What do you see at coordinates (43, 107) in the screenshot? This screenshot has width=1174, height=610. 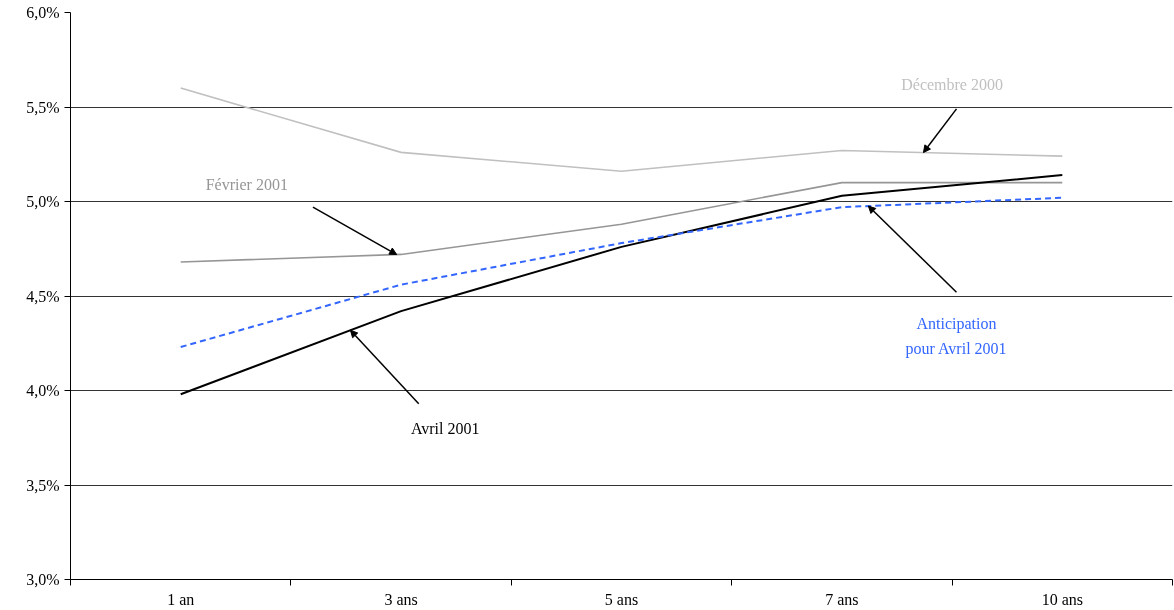 I see `y-tick-label: 5,5%` at bounding box center [43, 107].